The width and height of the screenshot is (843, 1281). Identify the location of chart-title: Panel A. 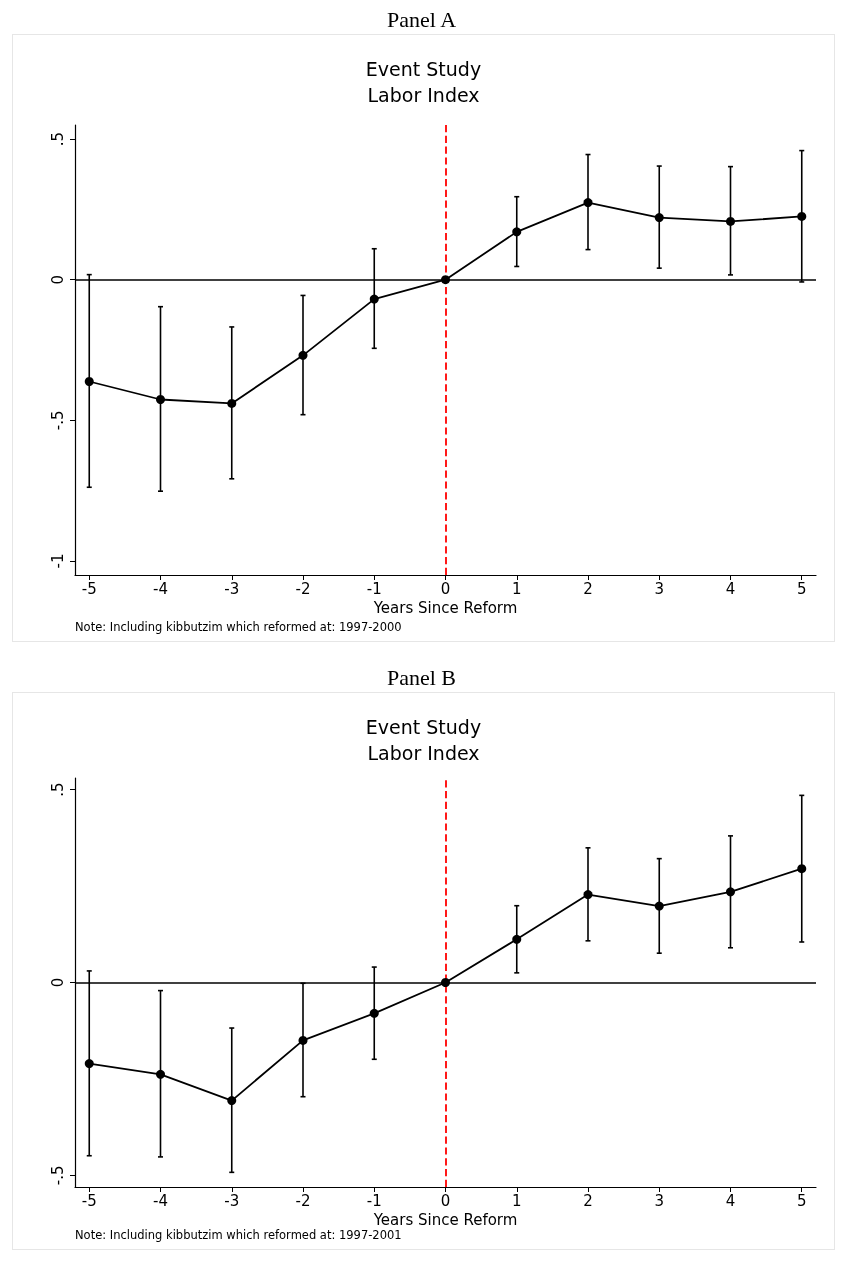
(421, 20).